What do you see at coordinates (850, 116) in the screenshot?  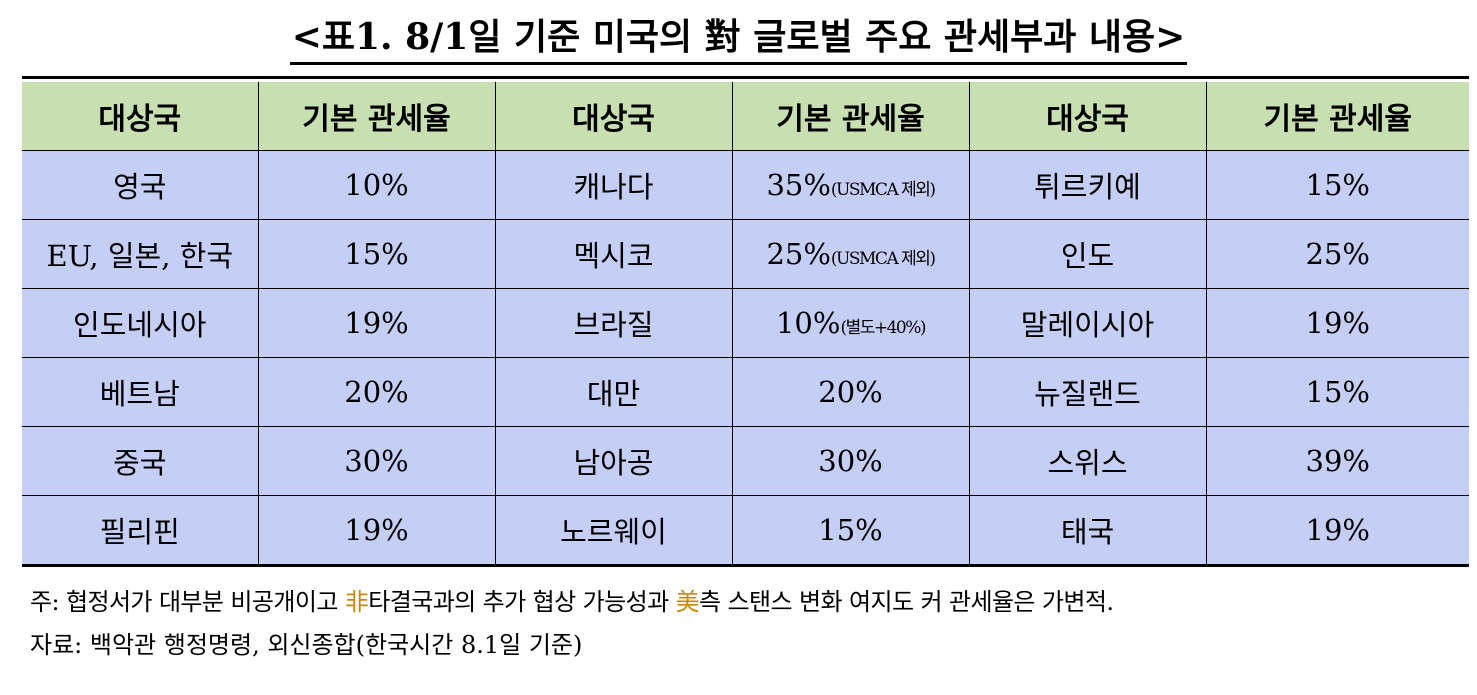 I see `header-rate-2: 기본 관세율` at bounding box center [850, 116].